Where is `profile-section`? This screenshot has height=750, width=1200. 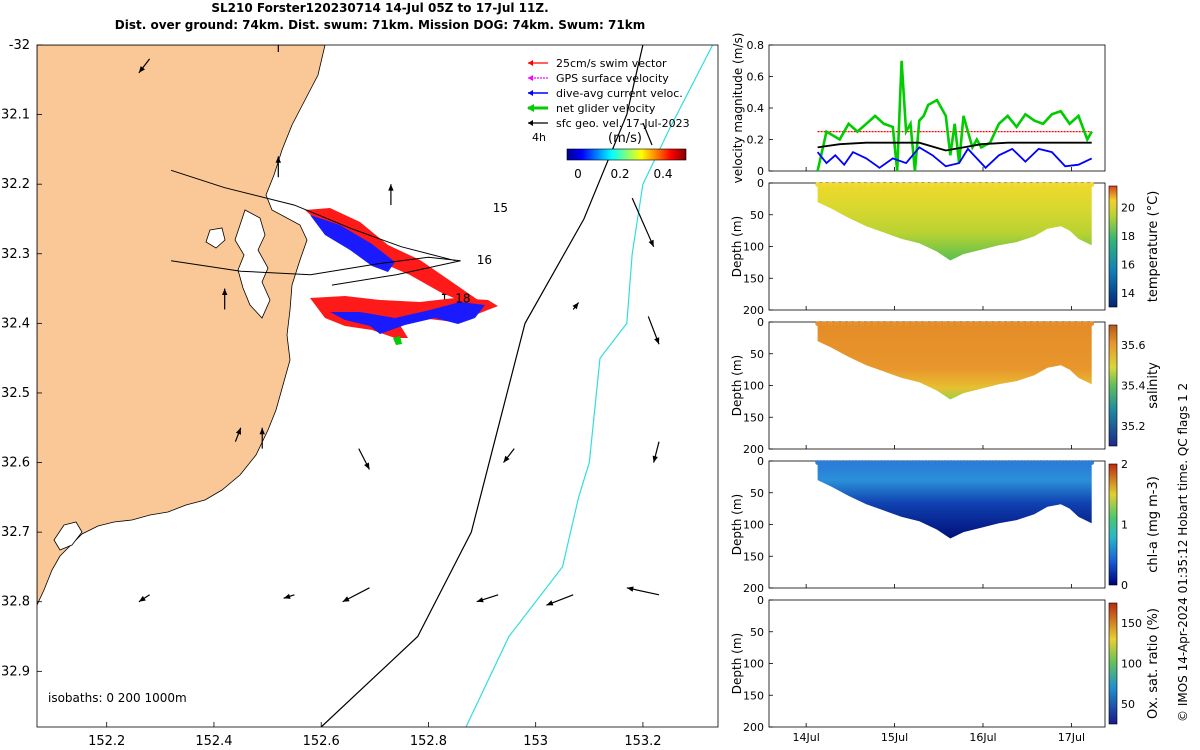 profile-section is located at coordinates (954, 500).